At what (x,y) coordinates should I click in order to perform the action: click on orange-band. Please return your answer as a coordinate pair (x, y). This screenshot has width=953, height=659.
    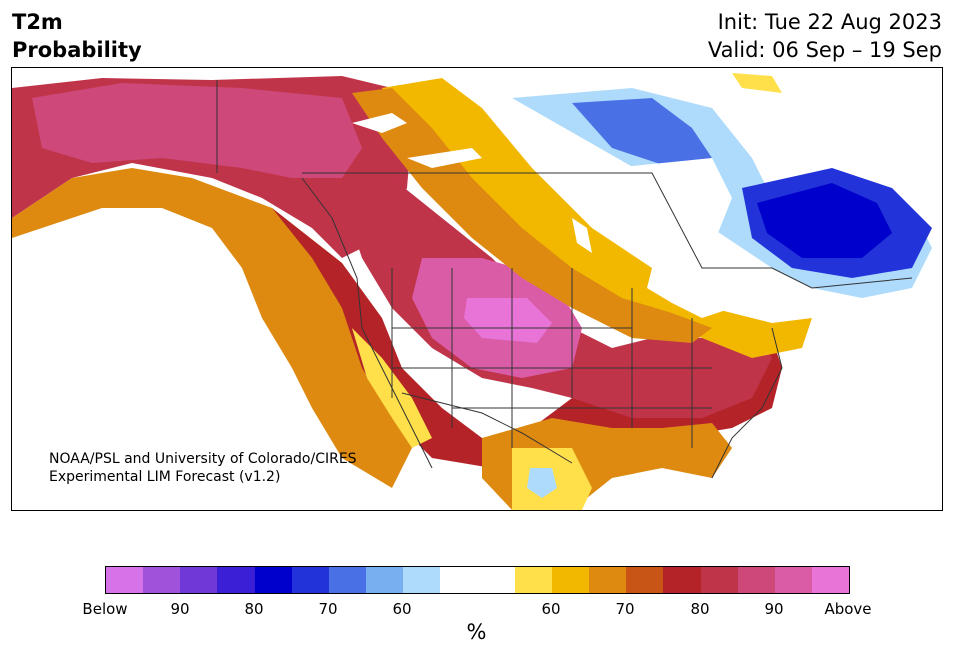
    Looking at the image, I should click on (532, 215).